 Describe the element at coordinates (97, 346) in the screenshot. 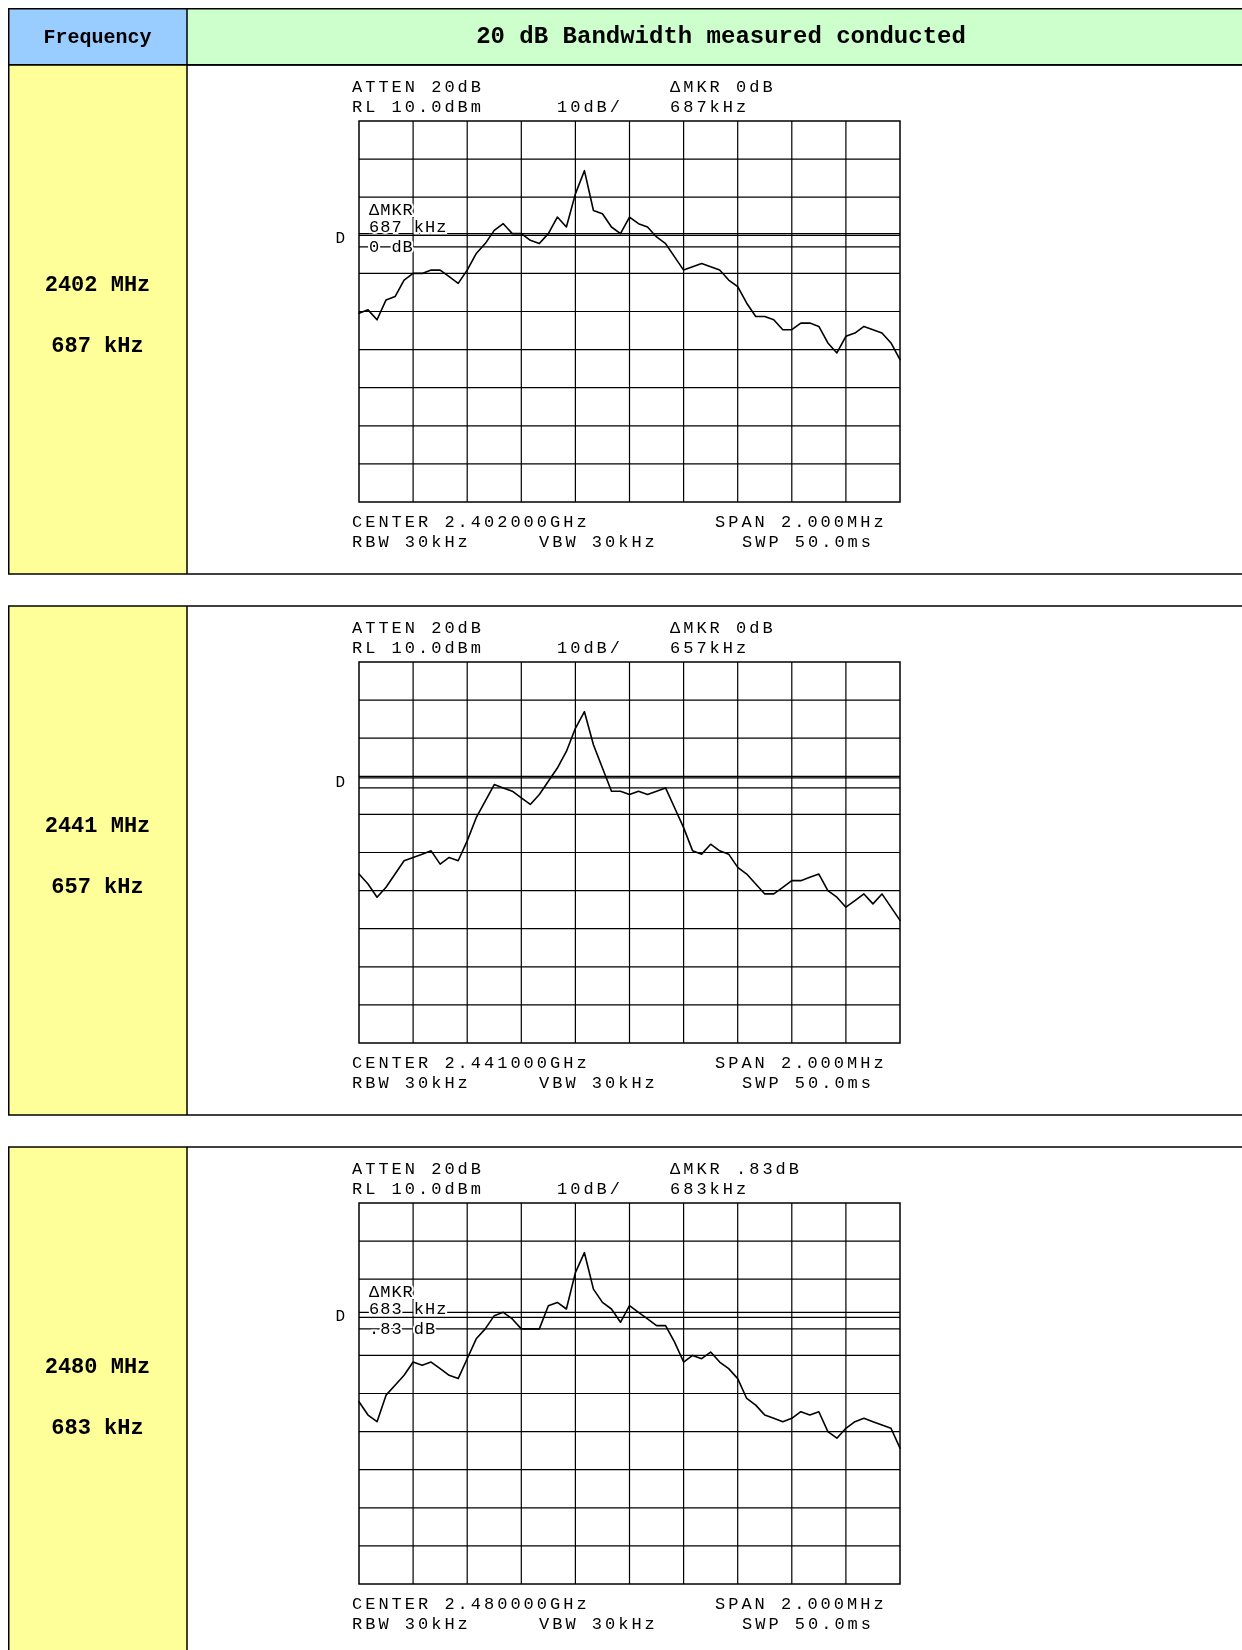

I see `text: 687 kHz` at that location.